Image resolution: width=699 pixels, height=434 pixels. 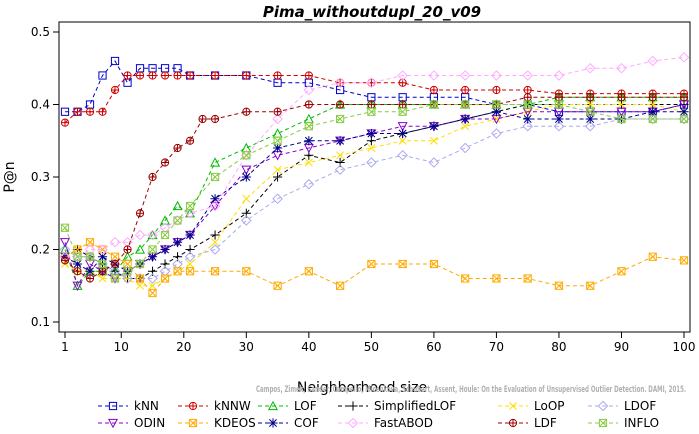 What do you see at coordinates (641, 423) in the screenshot?
I see `legend-label: INFLO` at bounding box center [641, 423].